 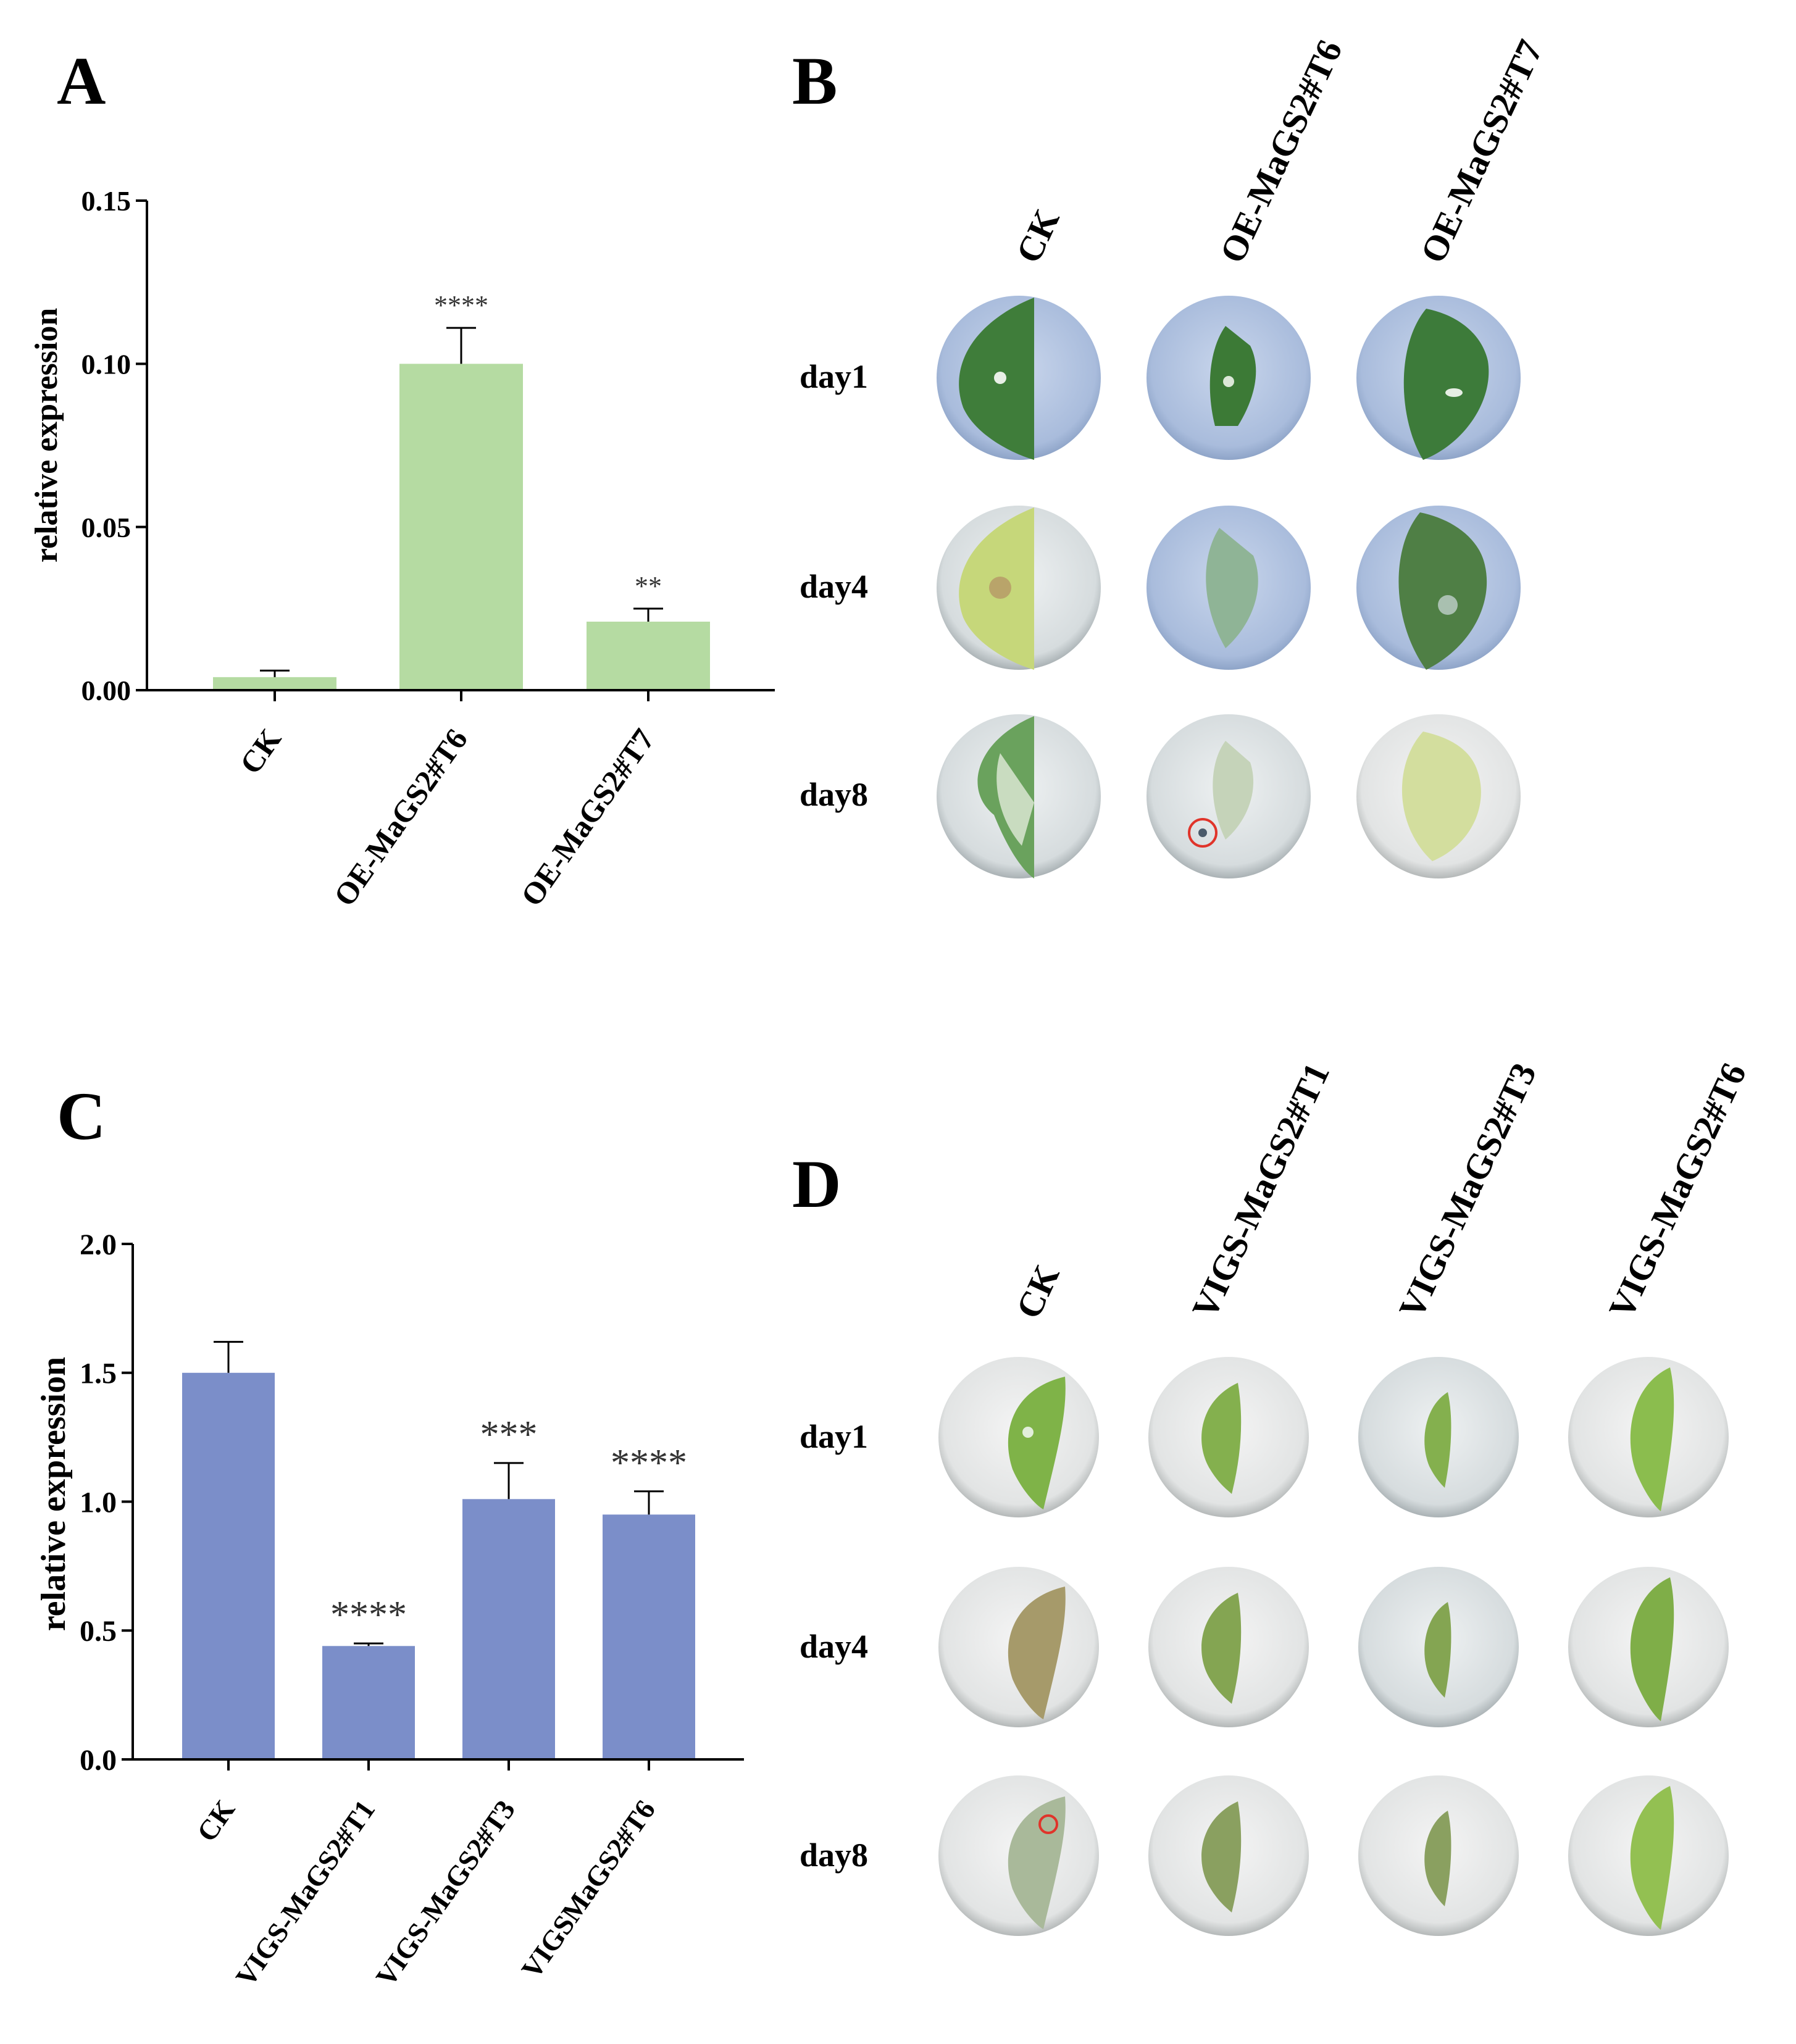 What do you see at coordinates (834, 1855) in the screenshot?
I see `panel-d-row-day8: day8` at bounding box center [834, 1855].